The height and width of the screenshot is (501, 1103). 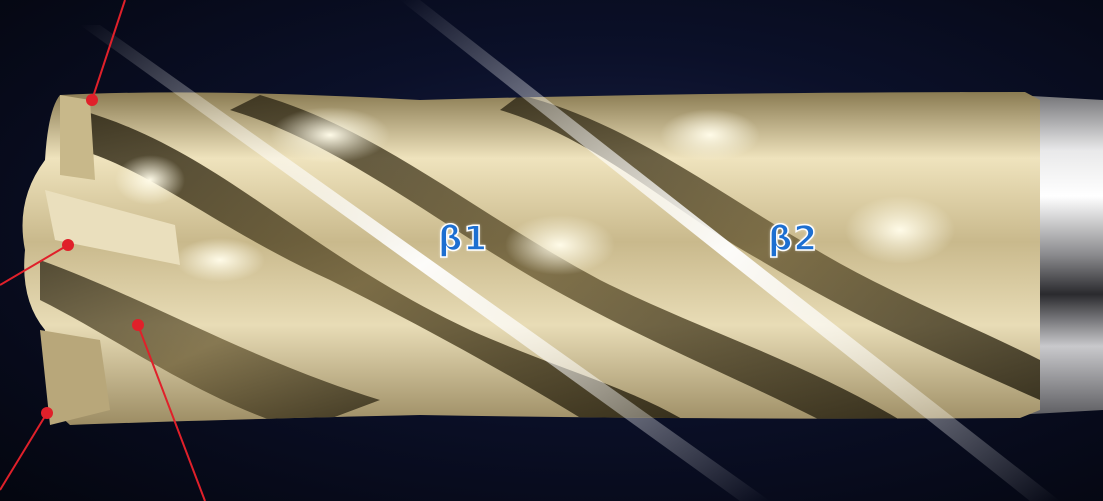 I want to click on helix-angle-label-beta1: β1, so click(x=462, y=239).